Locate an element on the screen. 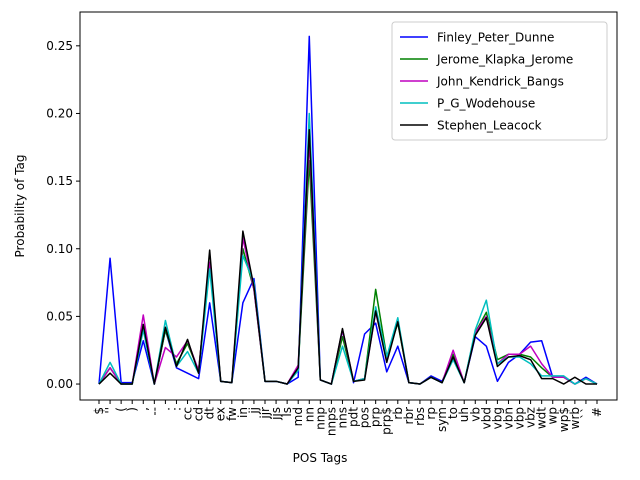 This screenshot has height=480, width=640. x-tick-label: vbn is located at coordinates (508, 418).